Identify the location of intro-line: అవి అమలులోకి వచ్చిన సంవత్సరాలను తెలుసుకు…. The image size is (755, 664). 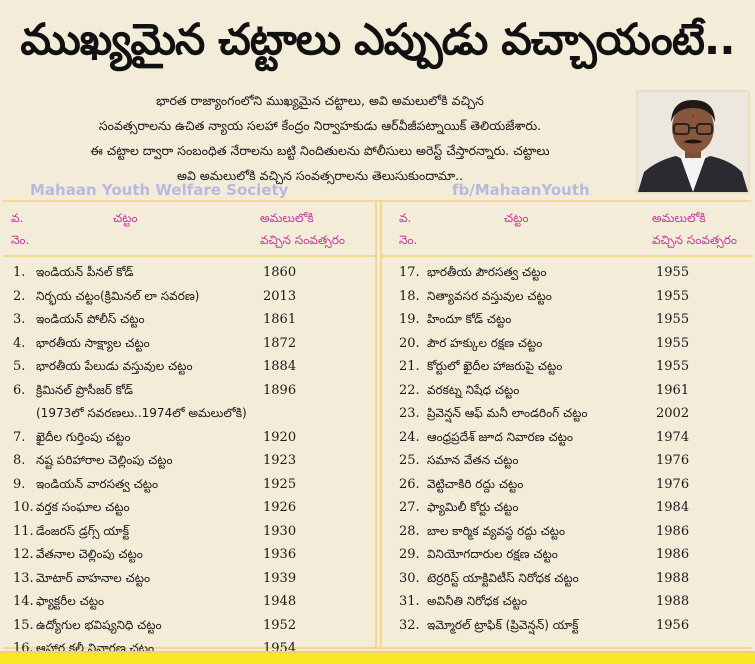
(320, 175).